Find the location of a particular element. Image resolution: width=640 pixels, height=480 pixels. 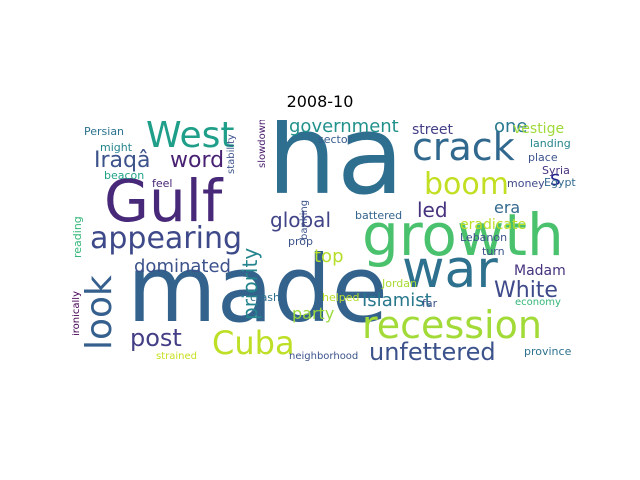

word-feel: feel is located at coordinates (162, 183).